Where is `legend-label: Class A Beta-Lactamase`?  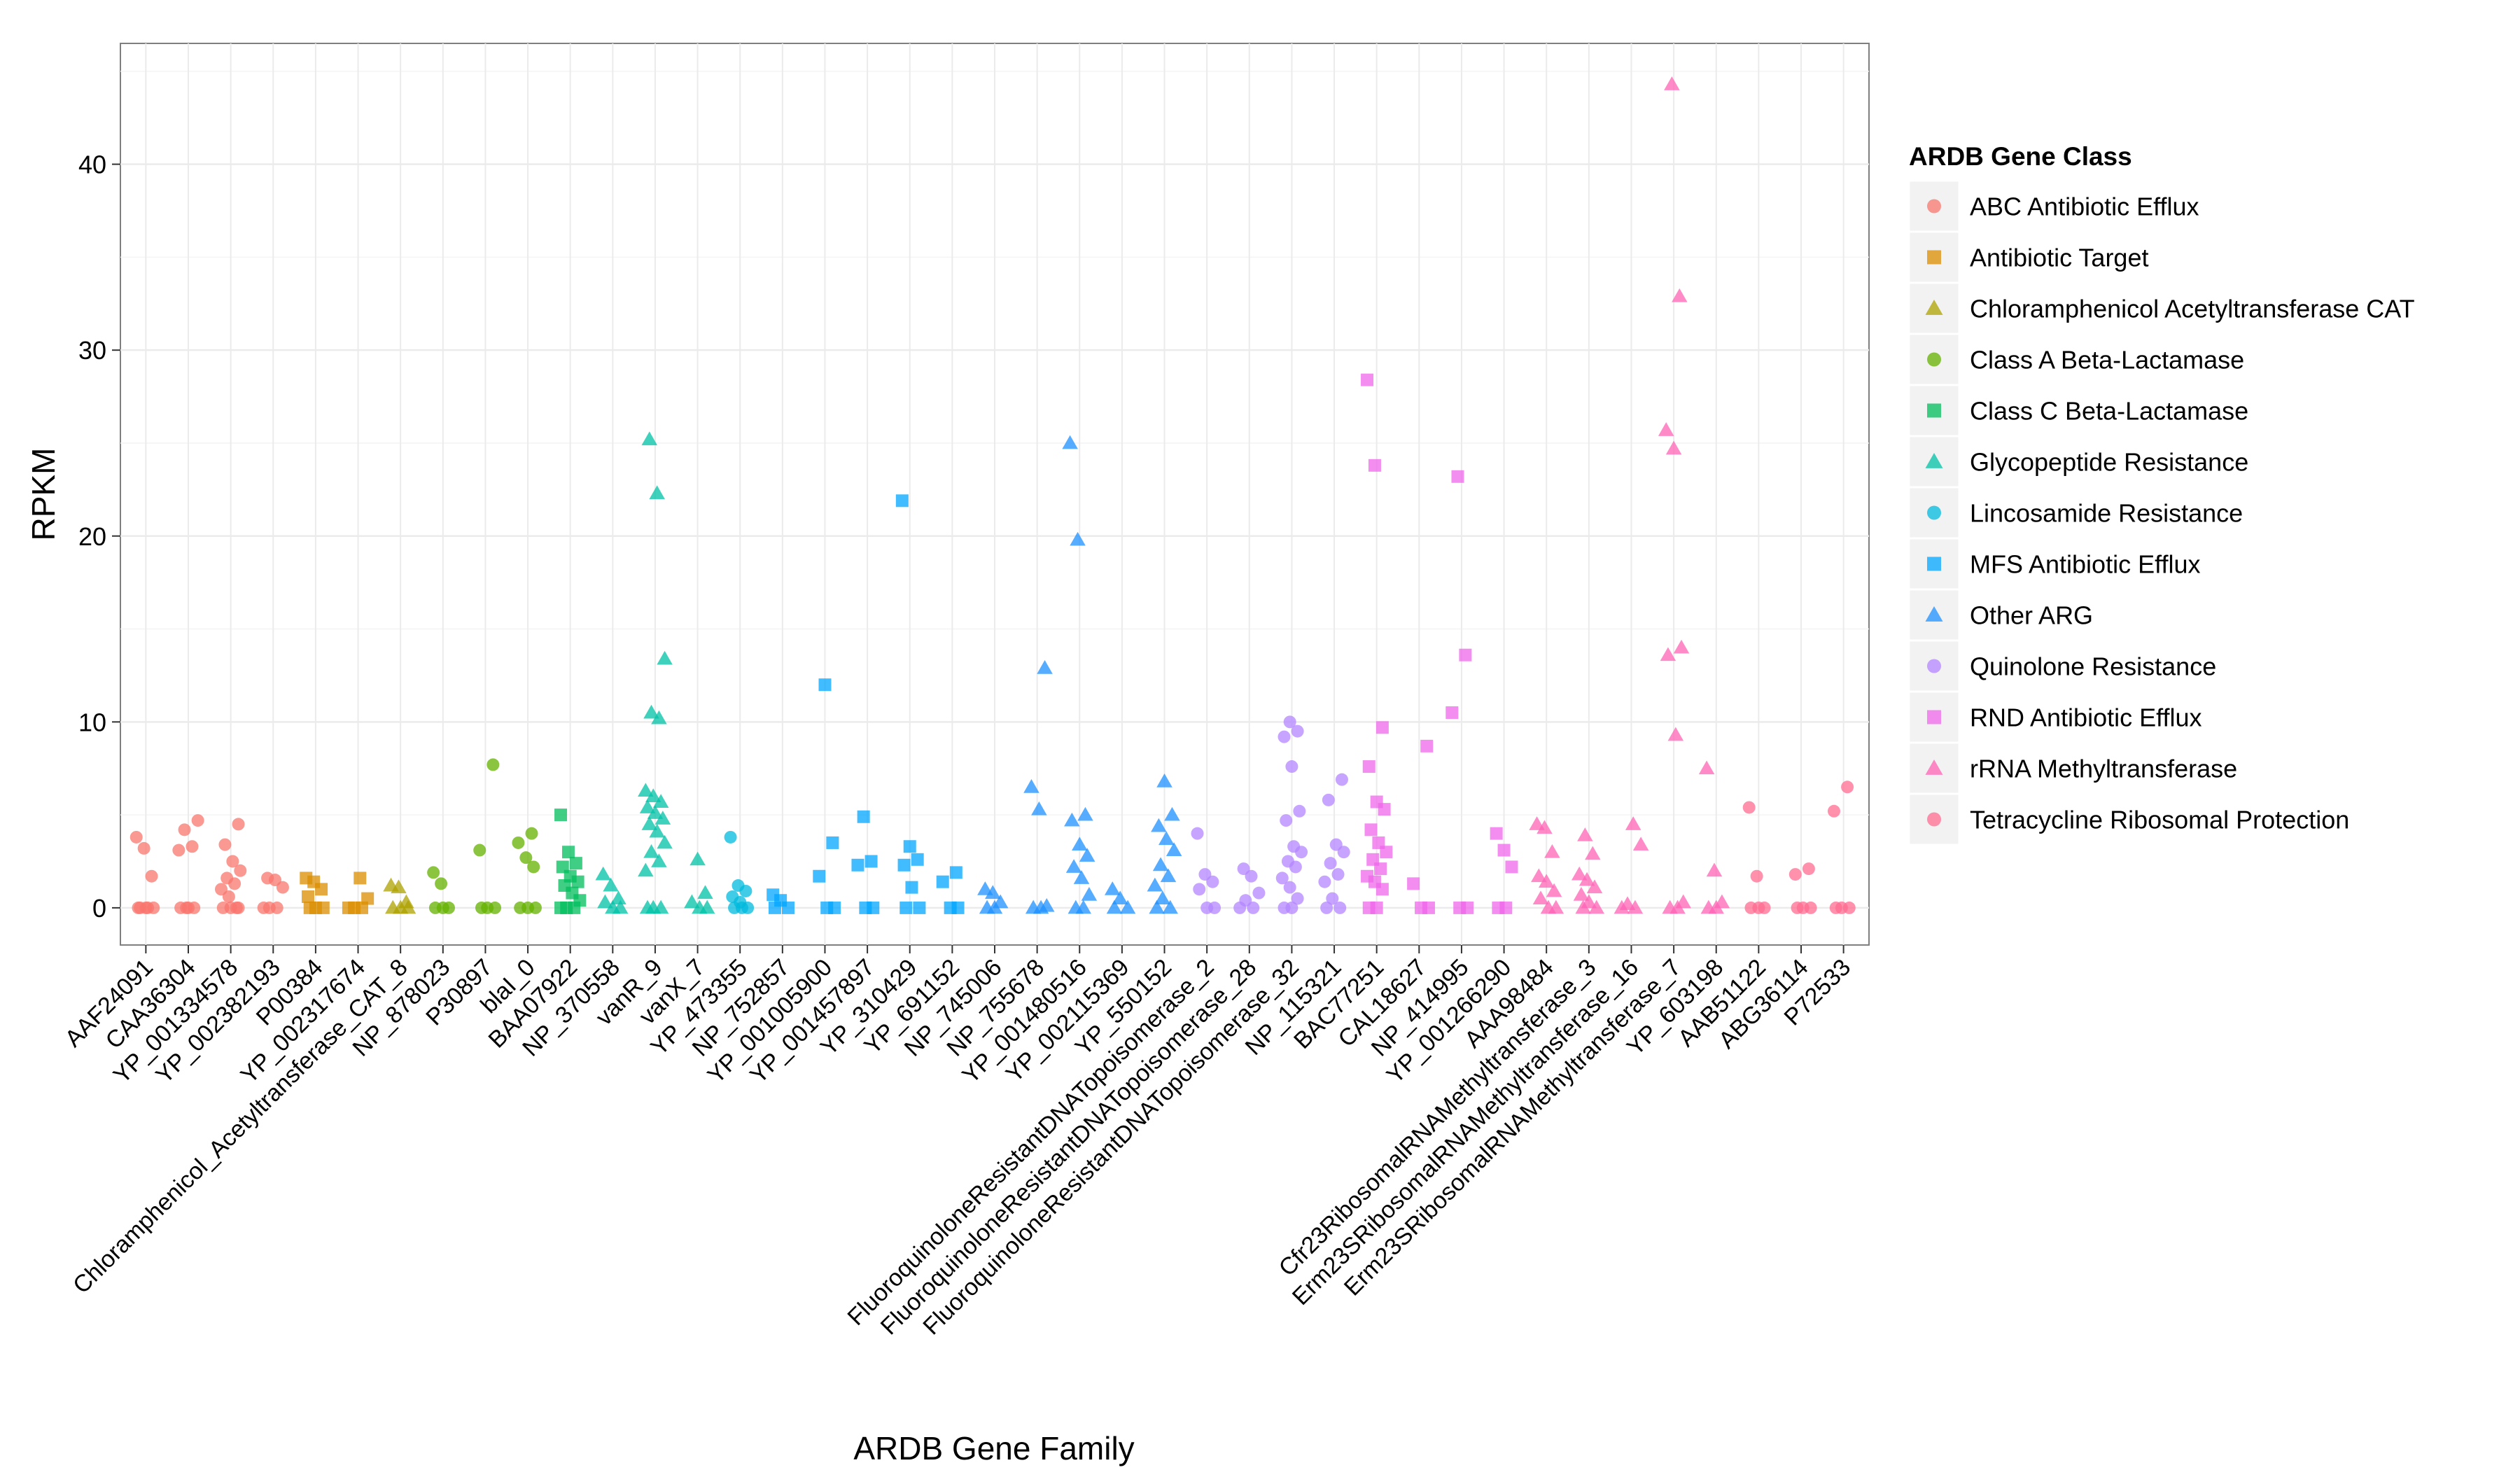
legend-label: Class A Beta-Lactamase is located at coordinates (2107, 360).